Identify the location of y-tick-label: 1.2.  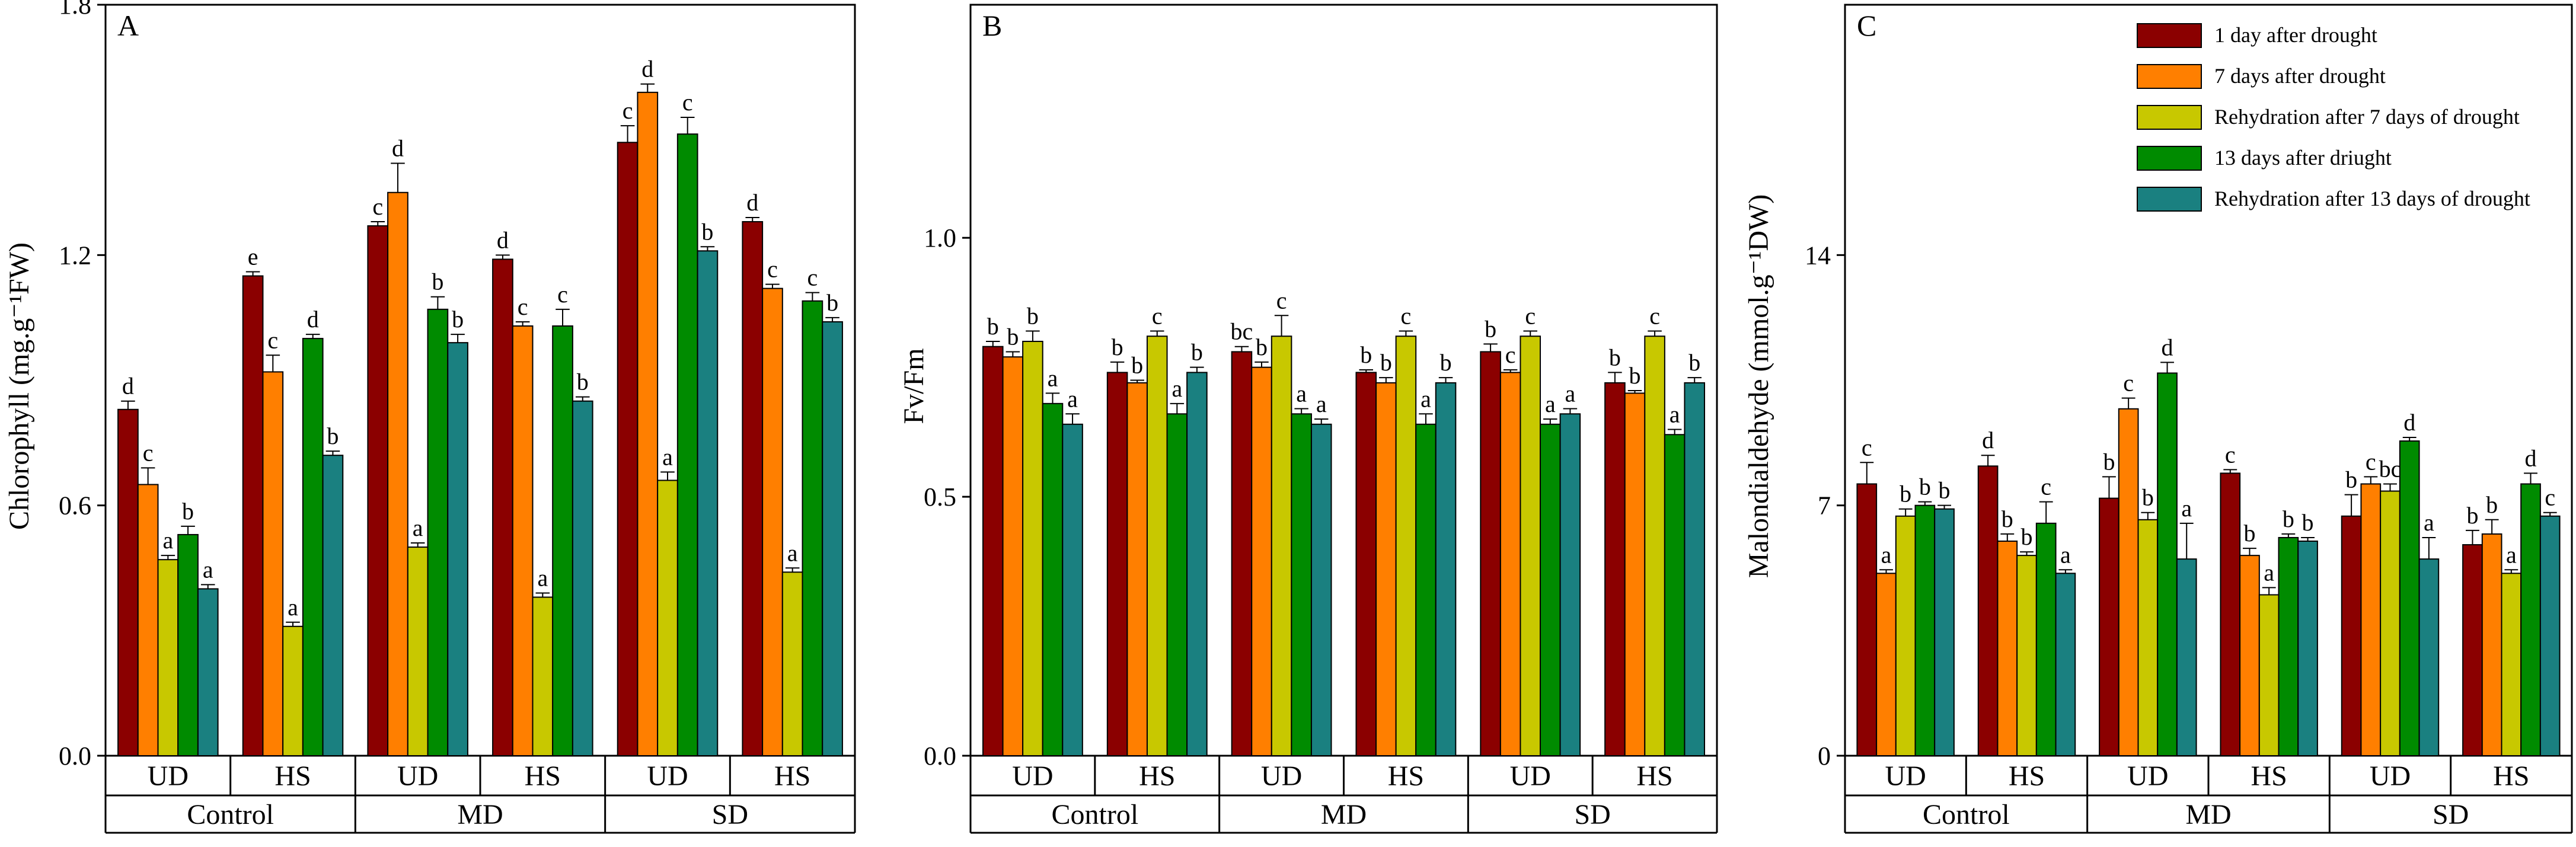
(75, 255).